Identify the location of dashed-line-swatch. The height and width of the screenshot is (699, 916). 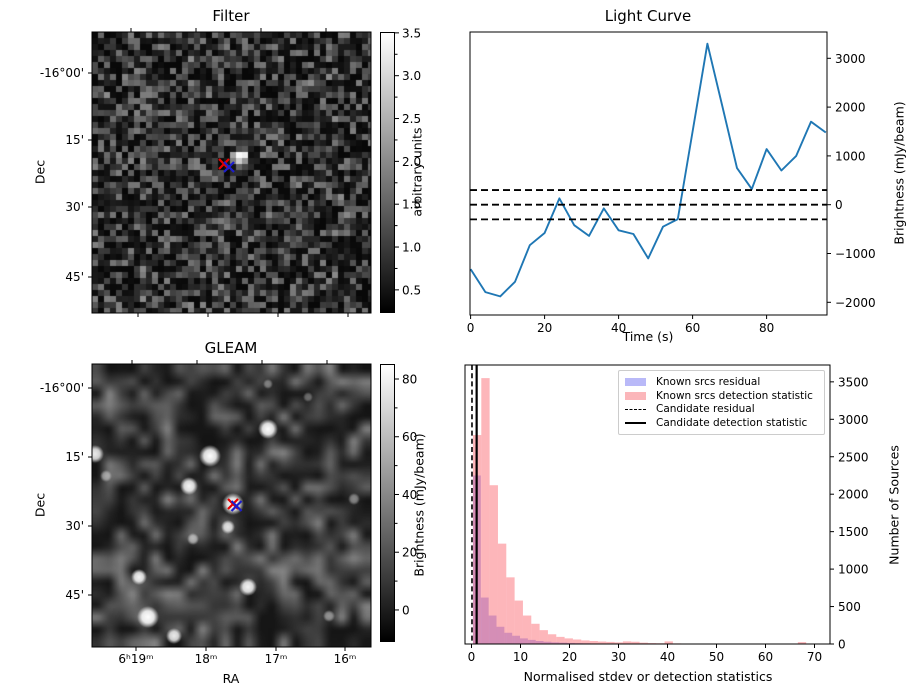
(635, 409).